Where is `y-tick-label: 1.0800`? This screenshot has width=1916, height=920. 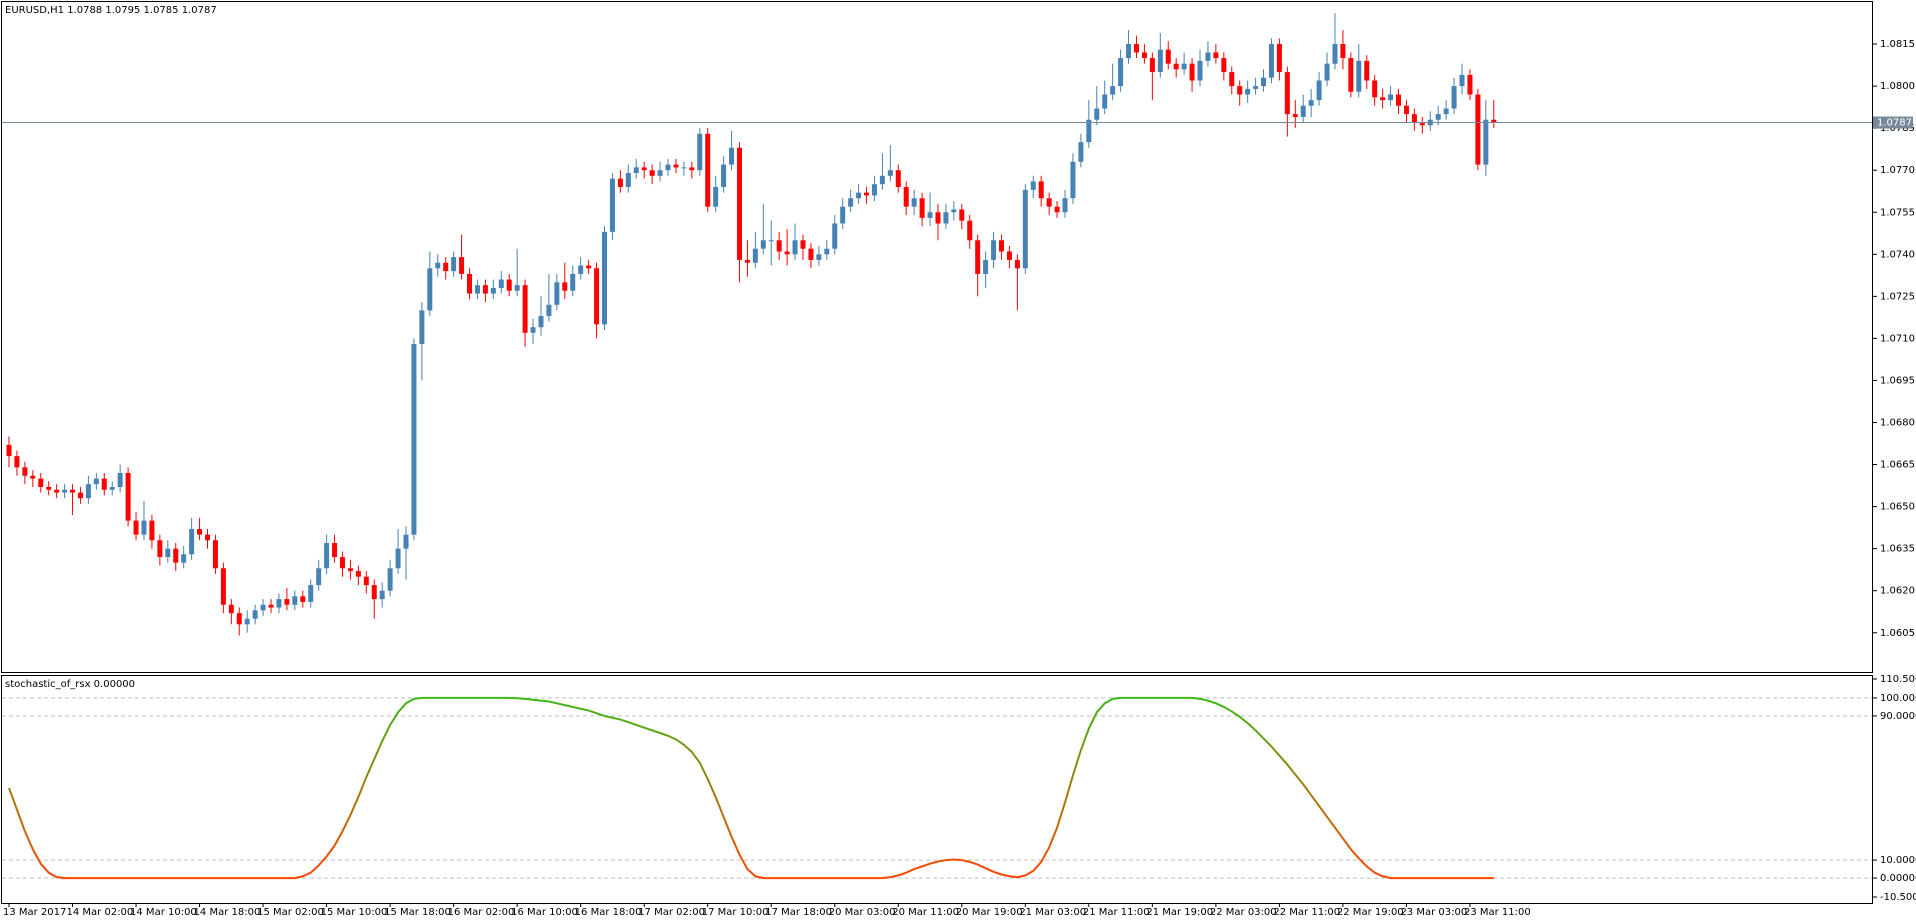 y-tick-label: 1.0800 is located at coordinates (1897, 86).